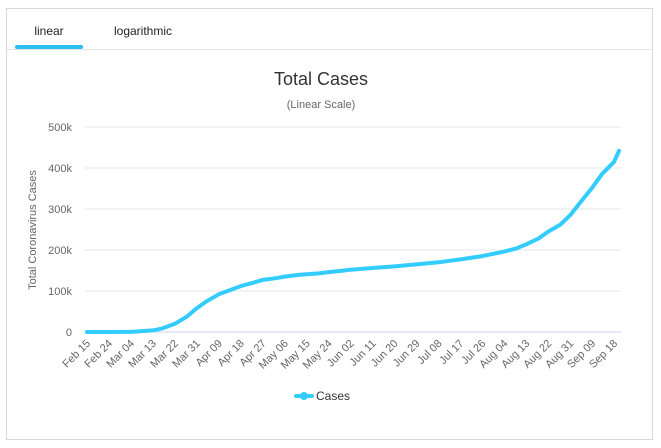  What do you see at coordinates (321, 105) in the screenshot?
I see `chart-subtitle: (Linear Scale)` at bounding box center [321, 105].